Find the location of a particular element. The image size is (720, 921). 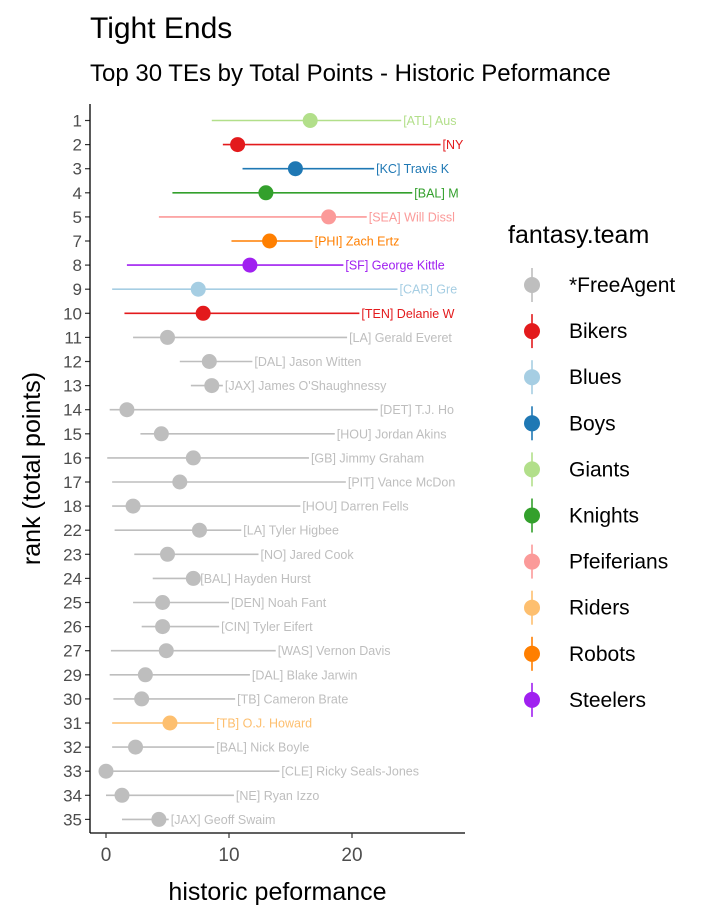

y-tick-label: 15 is located at coordinates (72, 434).